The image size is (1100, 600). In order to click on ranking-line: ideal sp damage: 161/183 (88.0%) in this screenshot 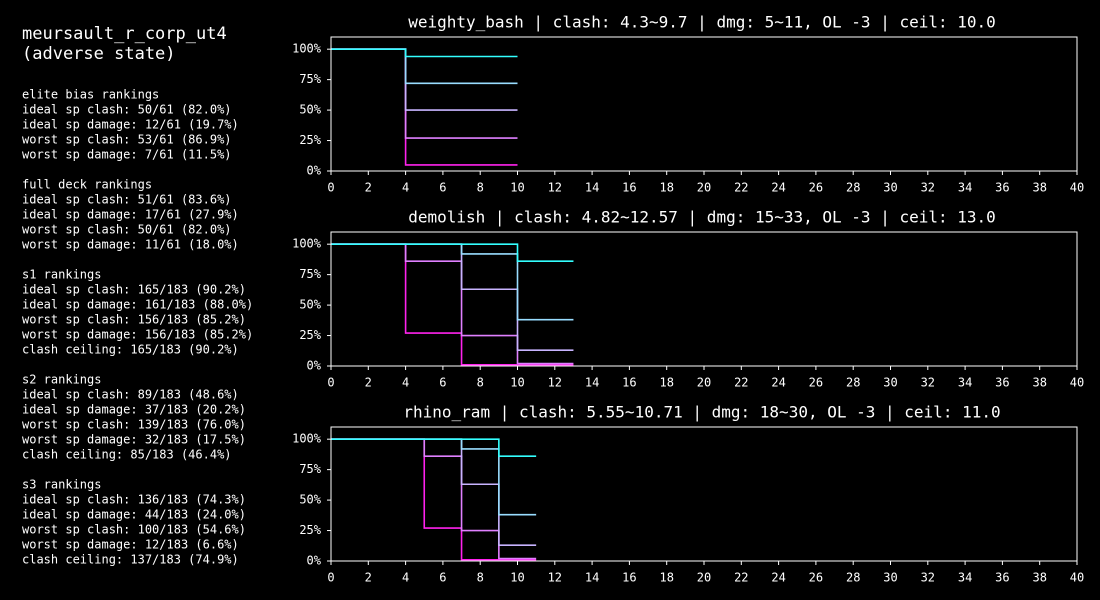, I will do `click(137, 305)`.